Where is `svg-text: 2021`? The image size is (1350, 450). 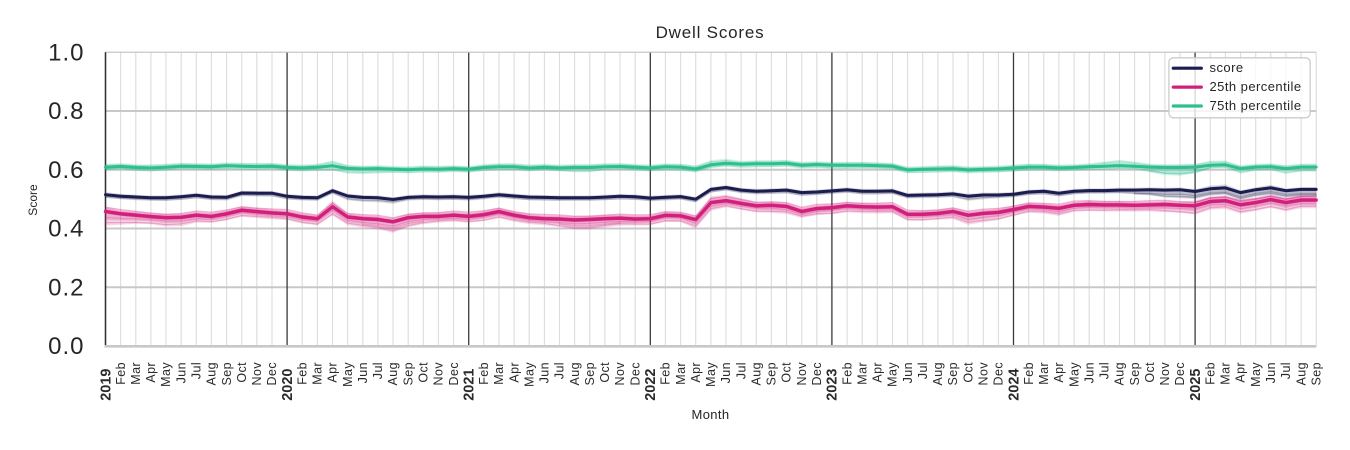 svg-text: 2021 is located at coordinates (470, 385).